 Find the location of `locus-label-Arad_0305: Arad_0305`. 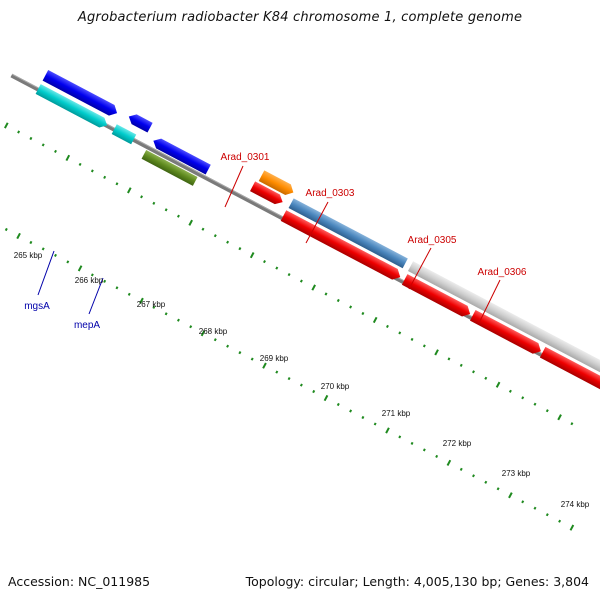

locus-label-Arad_0305: Arad_0305 is located at coordinates (432, 240).